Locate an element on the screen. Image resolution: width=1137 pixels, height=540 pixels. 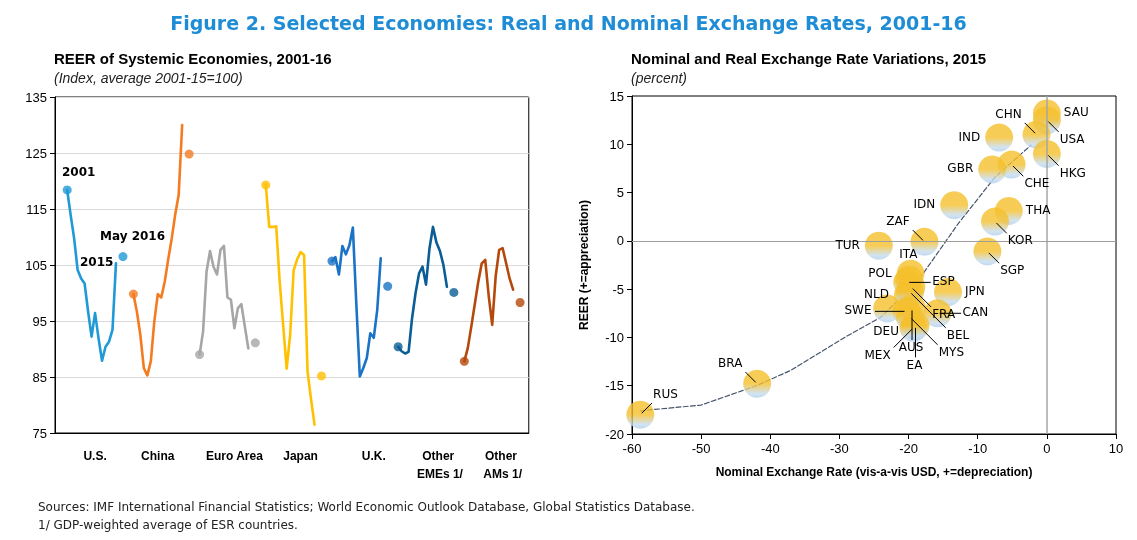
y-tick-label: 0 is located at coordinates (620, 241).